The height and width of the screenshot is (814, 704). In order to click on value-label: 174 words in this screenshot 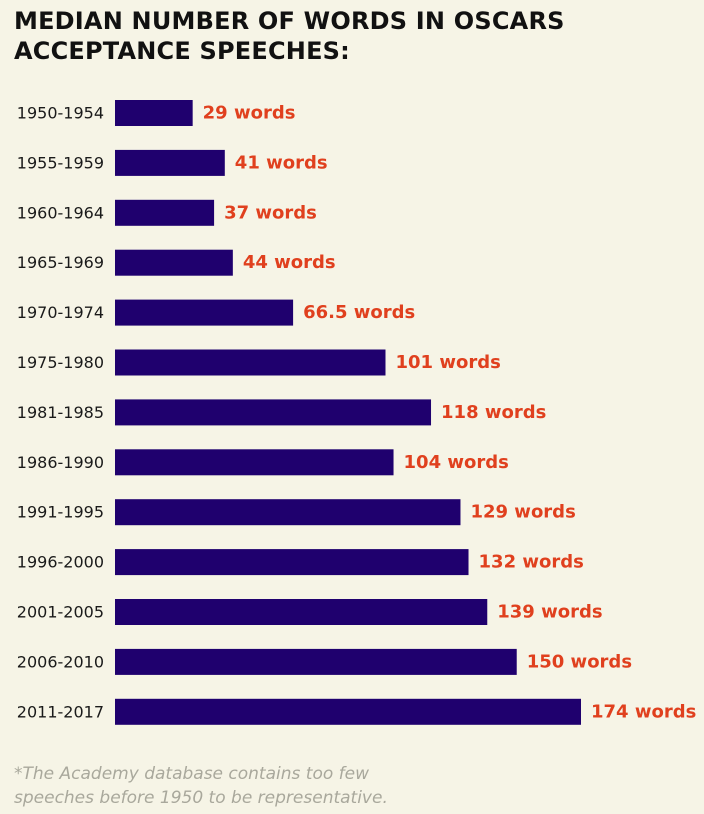, I will do `click(643, 711)`.